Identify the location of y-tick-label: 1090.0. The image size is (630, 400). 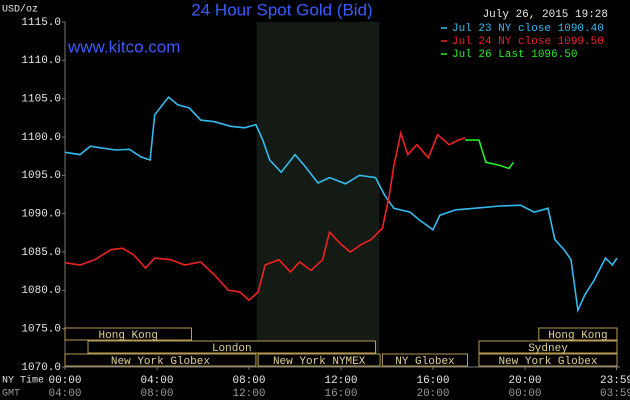
(41, 215).